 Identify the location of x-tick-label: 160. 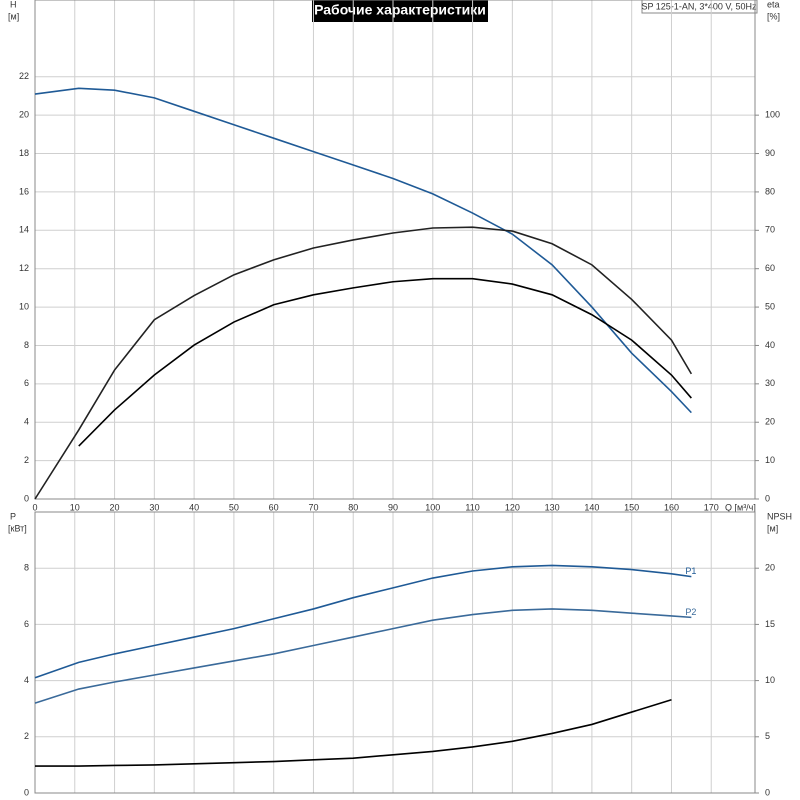
(671, 507).